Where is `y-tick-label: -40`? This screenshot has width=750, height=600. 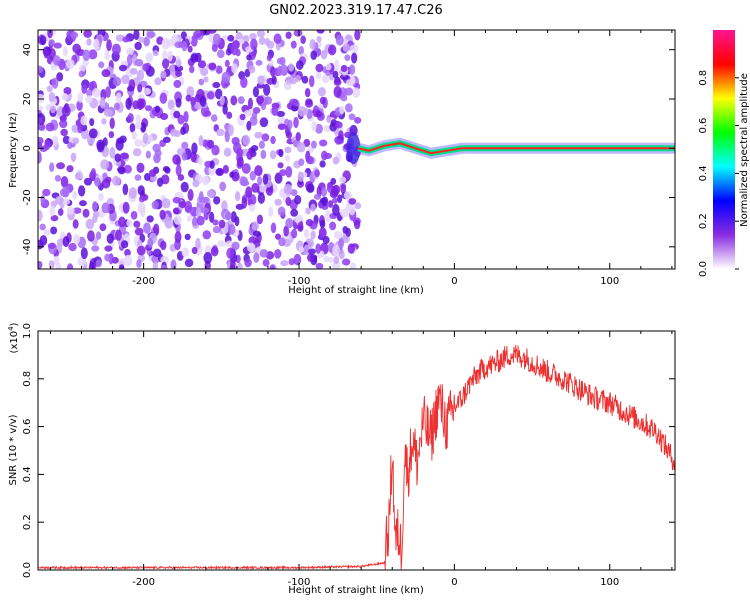
y-tick-label: -40 is located at coordinates (27, 247).